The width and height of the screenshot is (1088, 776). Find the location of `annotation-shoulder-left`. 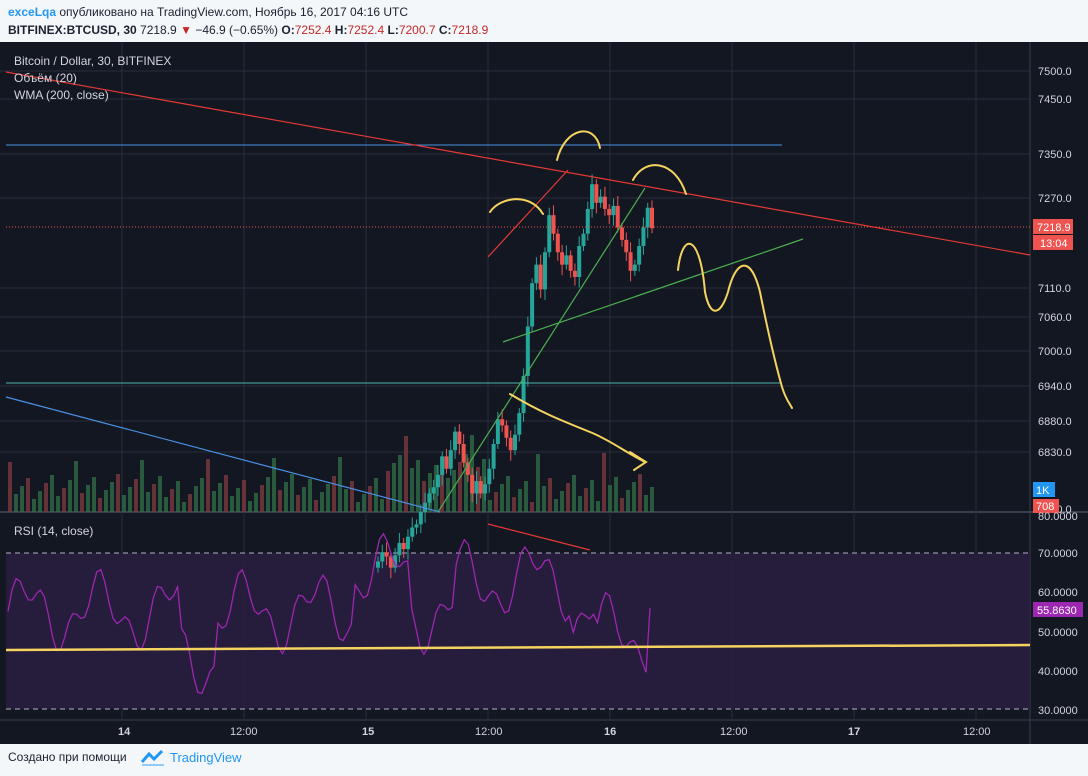

annotation-shoulder-left is located at coordinates (516, 206).